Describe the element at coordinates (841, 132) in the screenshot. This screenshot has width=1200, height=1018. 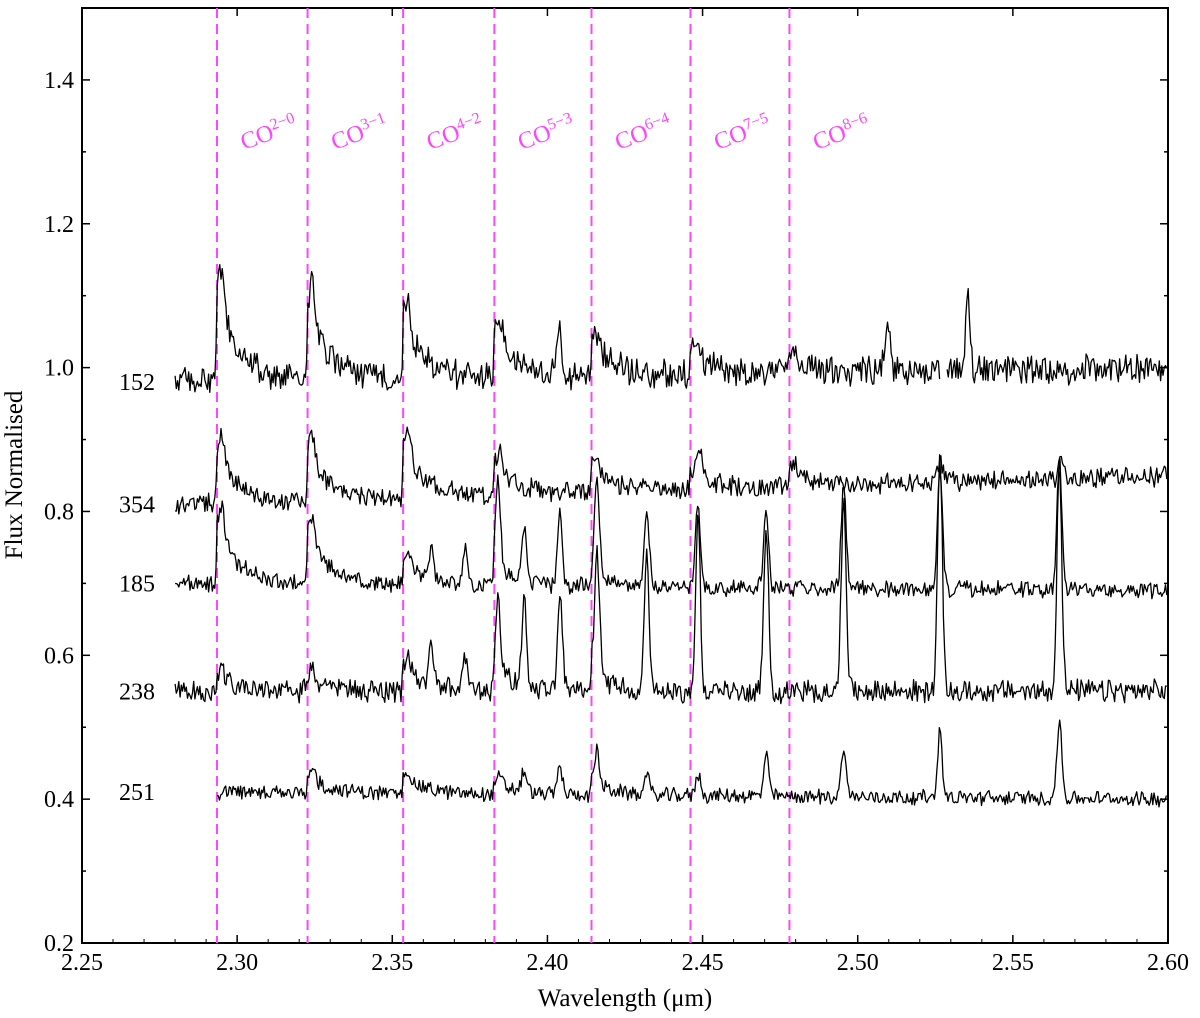
I see `co-bandhead-label: CO8−6` at that location.